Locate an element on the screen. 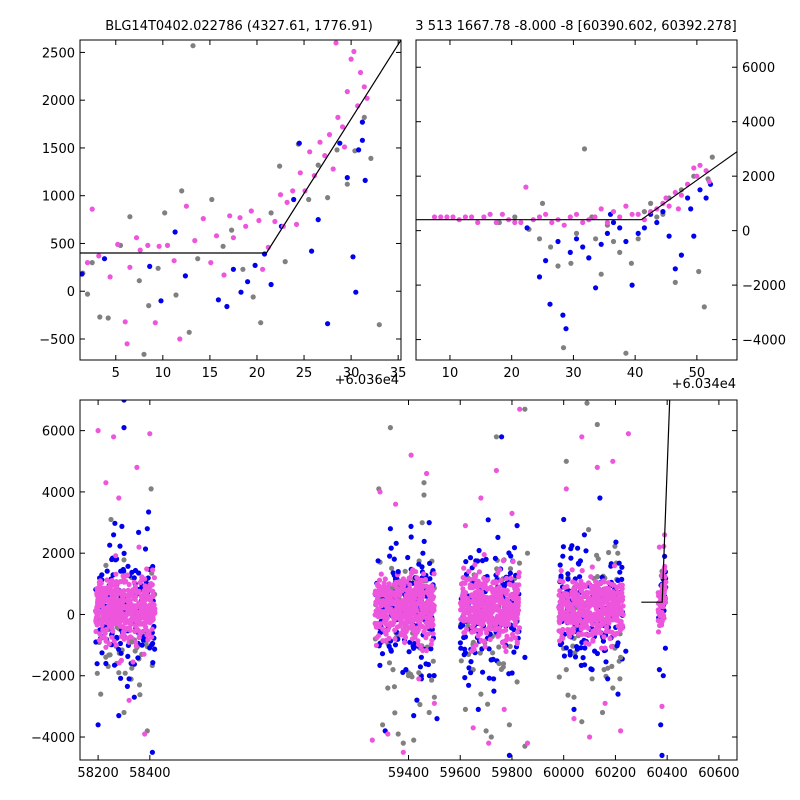  x-tick-label: 60200 is located at coordinates (615, 773).